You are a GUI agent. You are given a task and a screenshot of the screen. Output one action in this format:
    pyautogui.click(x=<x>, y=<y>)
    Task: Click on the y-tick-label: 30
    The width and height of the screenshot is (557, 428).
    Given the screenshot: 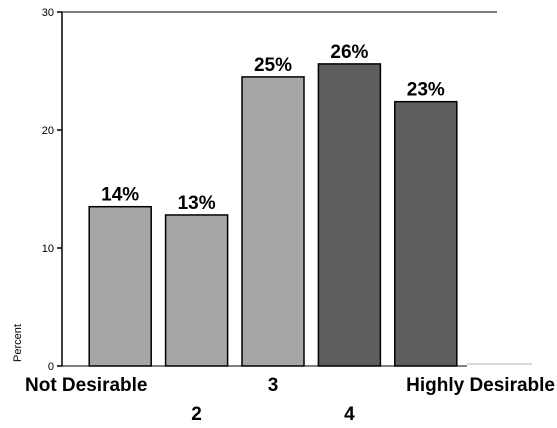 What is the action you would take?
    pyautogui.click(x=48, y=13)
    